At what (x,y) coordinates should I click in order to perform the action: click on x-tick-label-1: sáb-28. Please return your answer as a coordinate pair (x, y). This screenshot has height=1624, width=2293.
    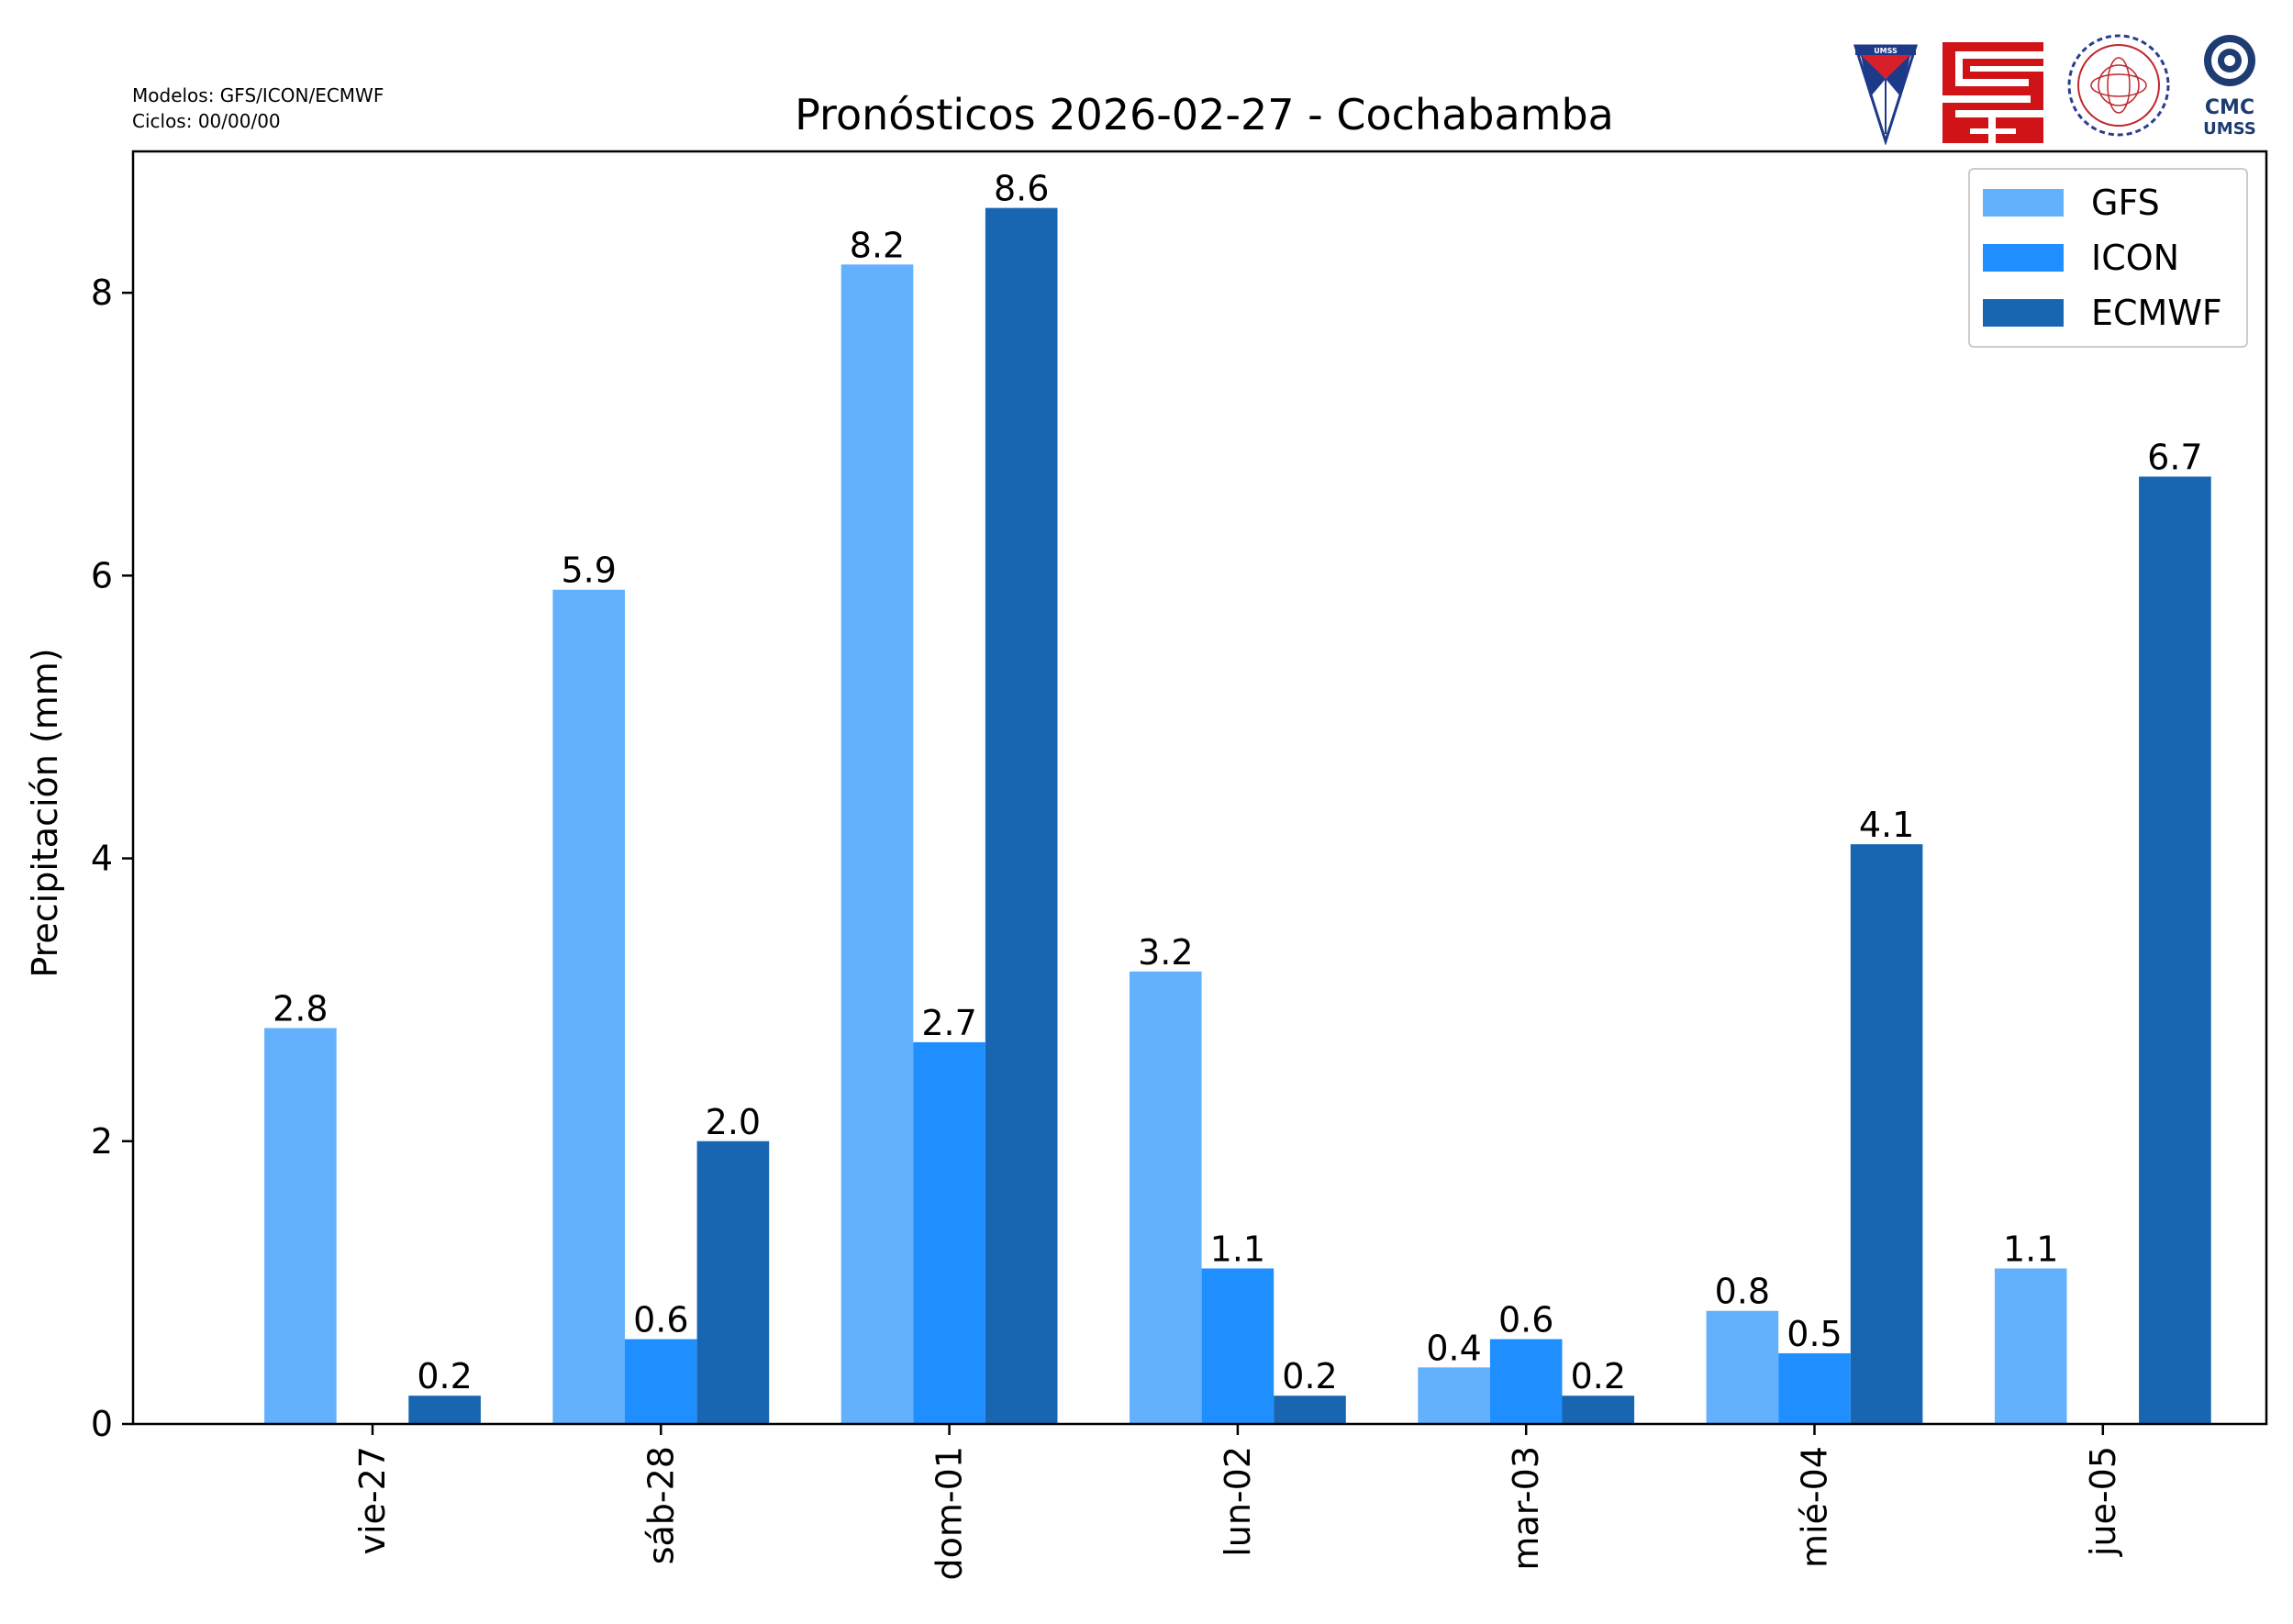
    Looking at the image, I should click on (660, 1505).